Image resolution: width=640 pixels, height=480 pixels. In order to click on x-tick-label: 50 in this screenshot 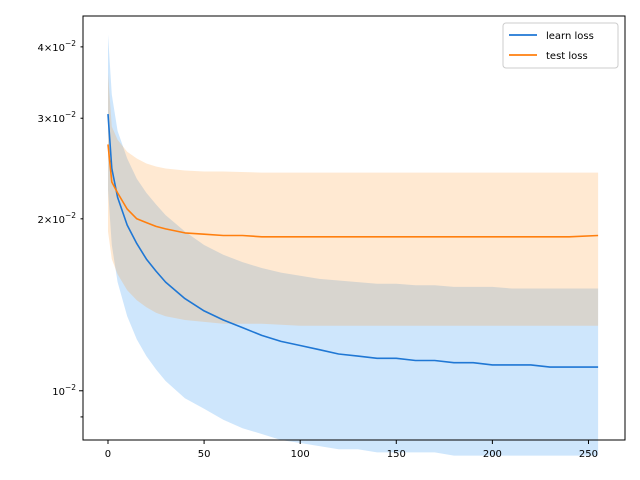, I will do `click(204, 454)`.